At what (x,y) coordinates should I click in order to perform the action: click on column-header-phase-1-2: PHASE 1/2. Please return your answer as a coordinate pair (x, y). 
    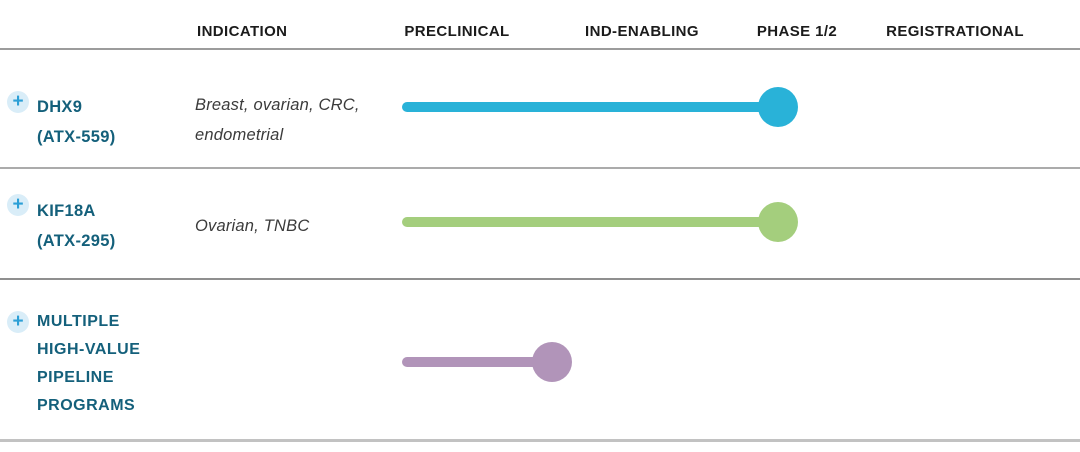
    Looking at the image, I should click on (797, 31).